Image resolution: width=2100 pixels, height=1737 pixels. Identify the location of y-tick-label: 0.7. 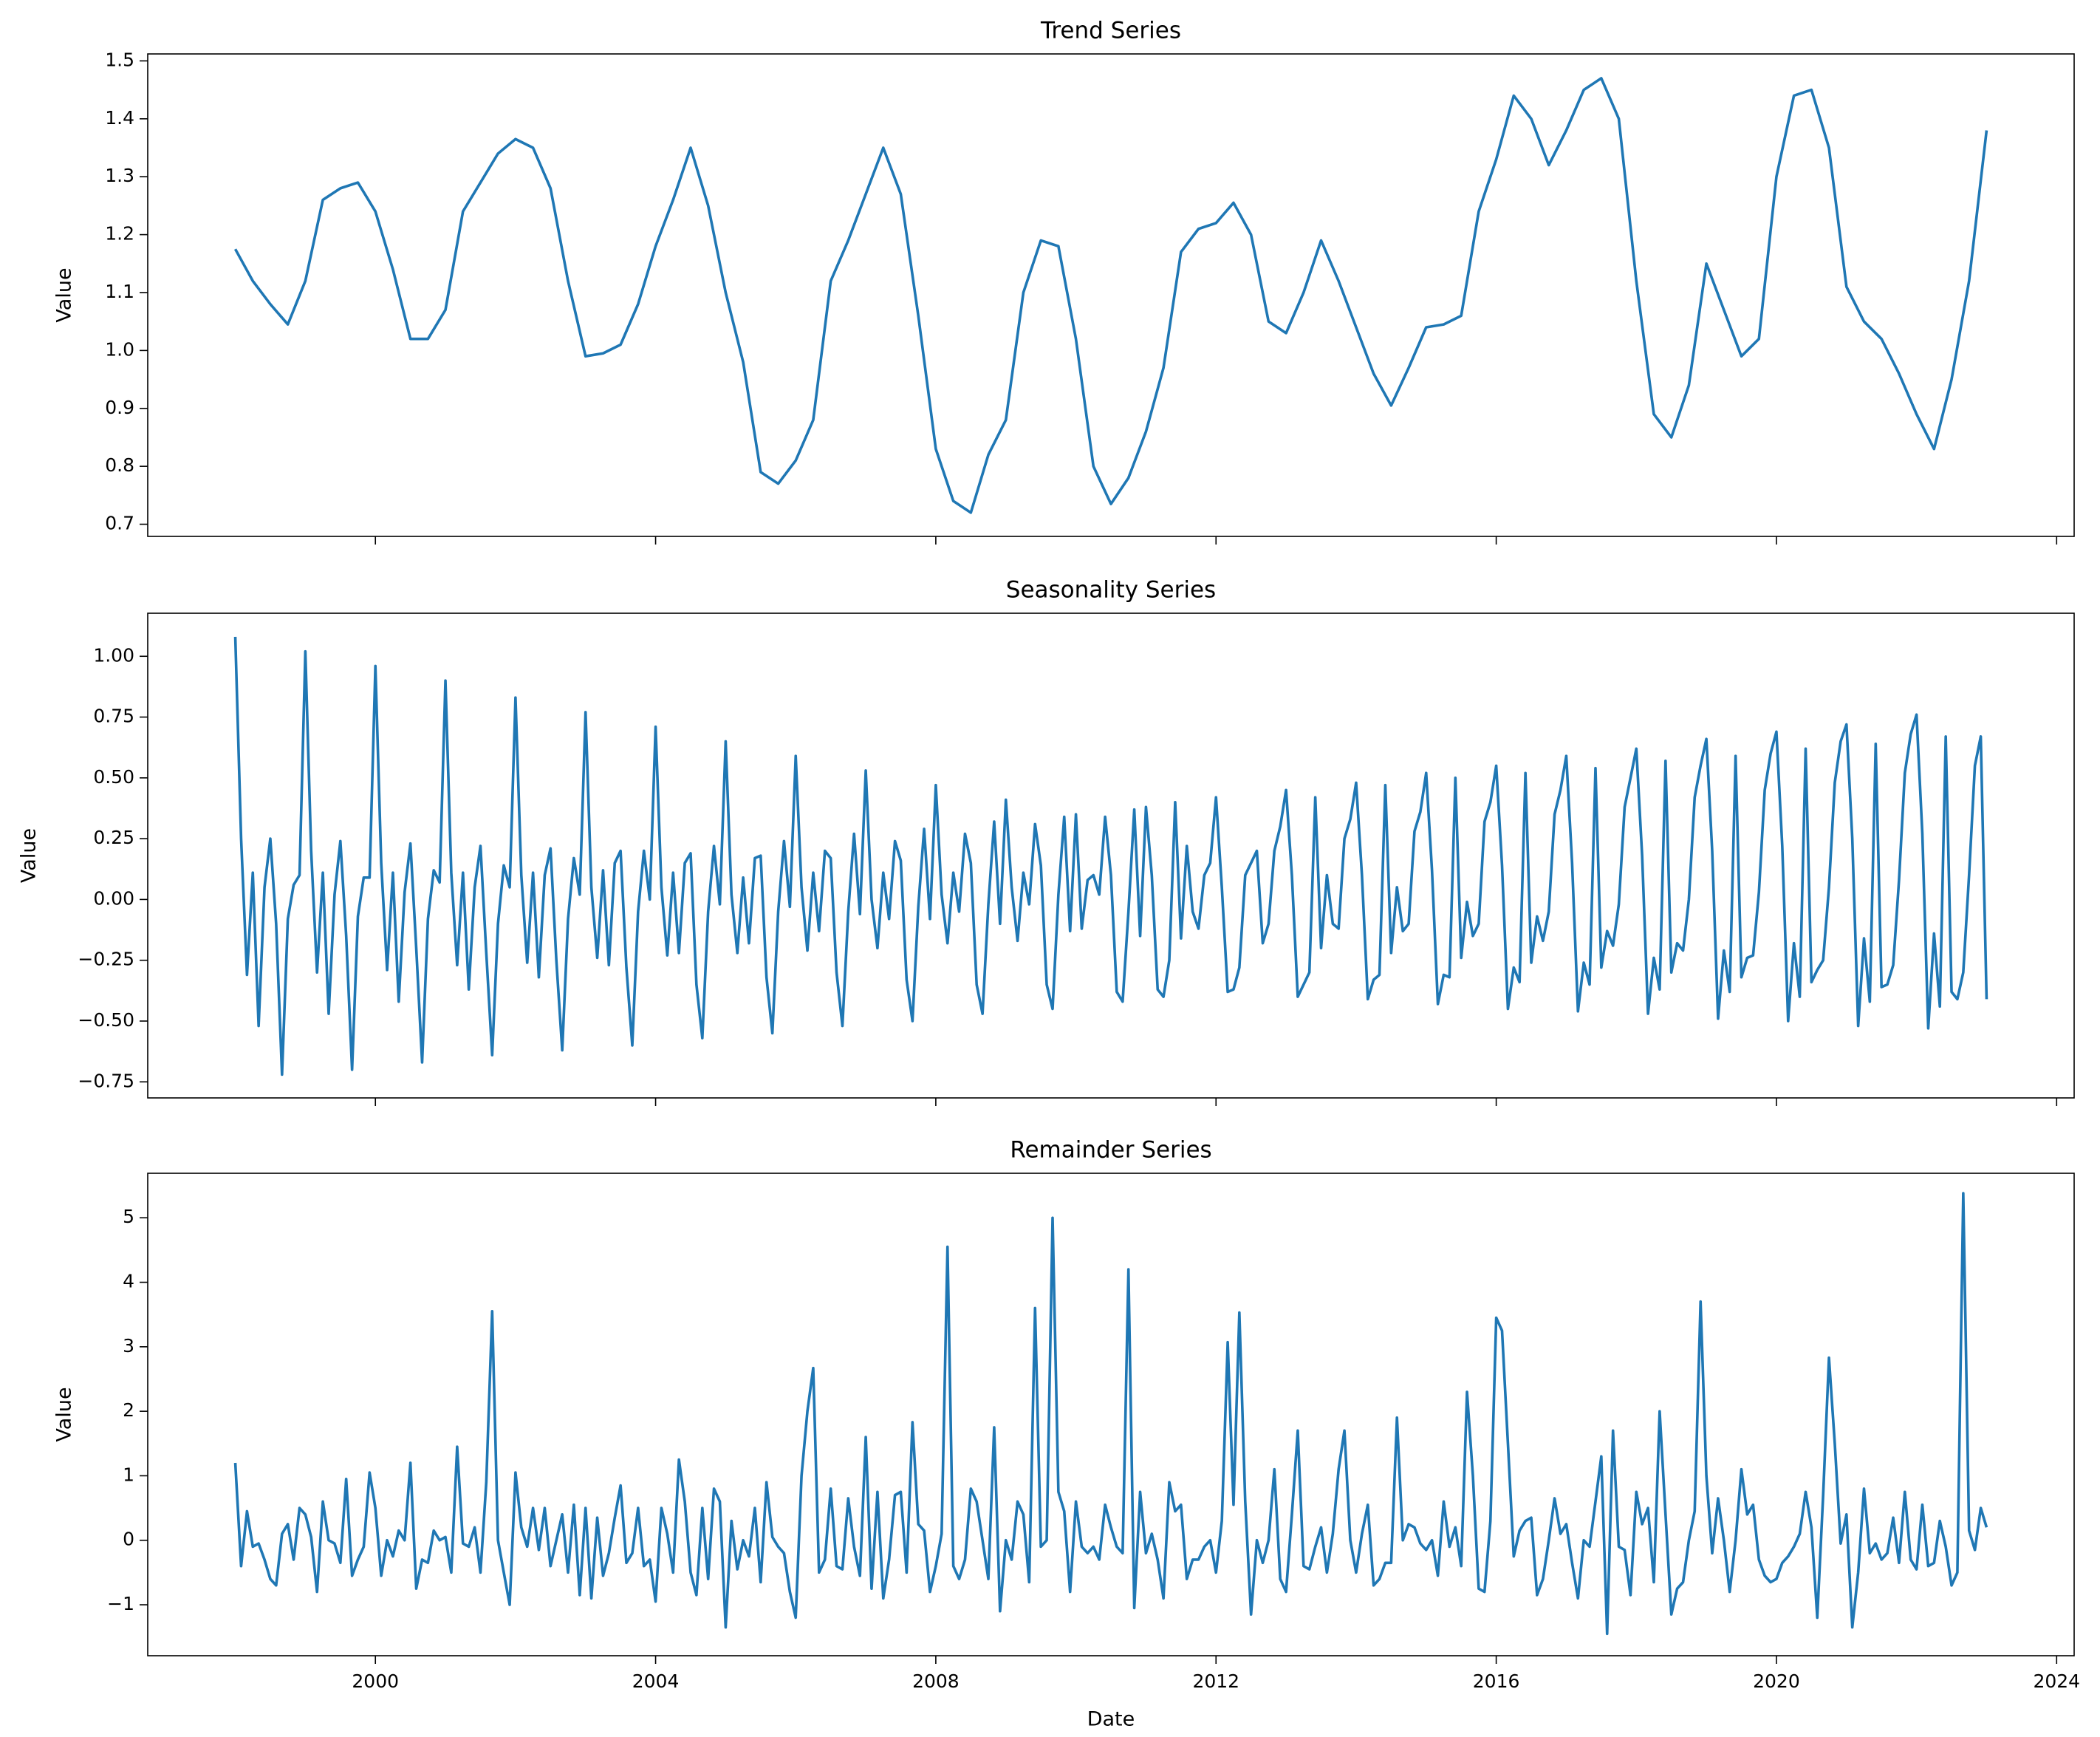
(119, 523).